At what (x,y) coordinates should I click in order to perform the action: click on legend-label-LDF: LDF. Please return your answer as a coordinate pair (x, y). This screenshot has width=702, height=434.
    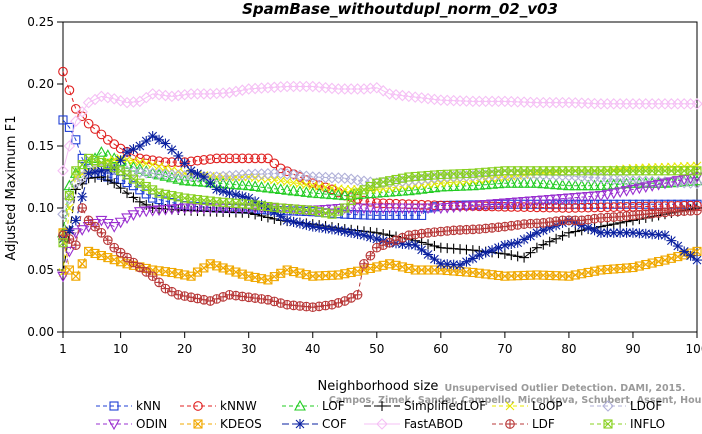
    Looking at the image, I should click on (543, 424).